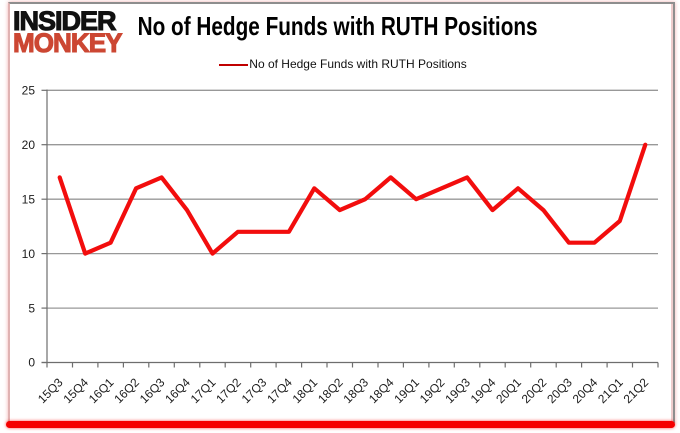 This screenshot has width=680, height=433. What do you see at coordinates (254, 390) in the screenshot?
I see `svg-text: 17Q3` at bounding box center [254, 390].